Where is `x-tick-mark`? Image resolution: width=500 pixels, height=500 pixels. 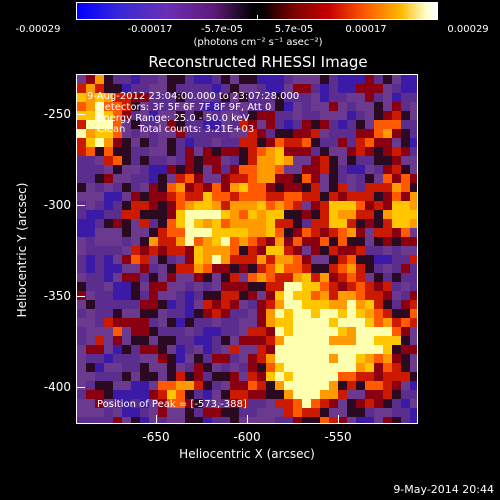
x-tick-mark is located at coordinates (338, 419).